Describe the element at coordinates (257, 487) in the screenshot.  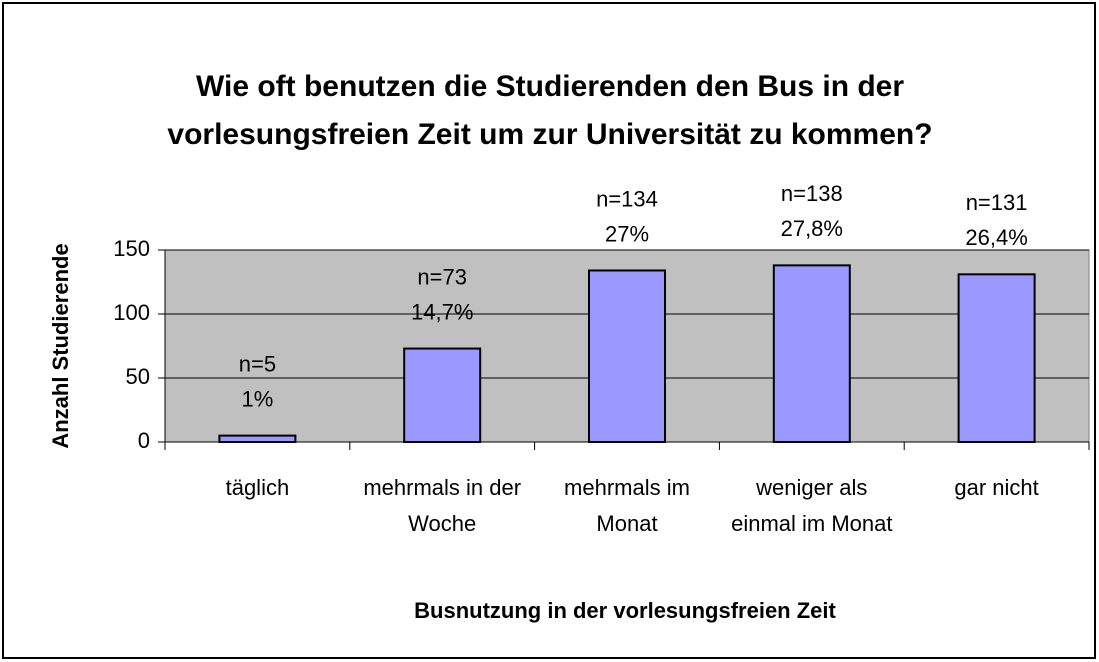
I see `x-tick-label: täglich` at that location.